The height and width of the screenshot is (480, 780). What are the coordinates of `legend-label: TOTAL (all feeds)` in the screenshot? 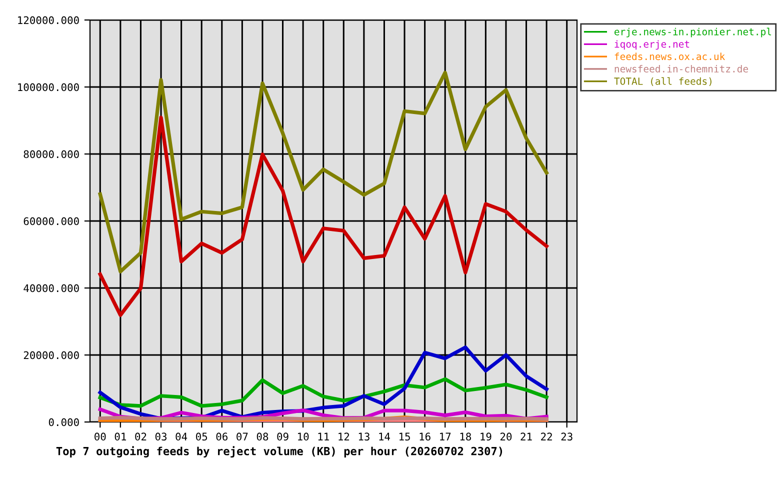 It's located at (663, 81).